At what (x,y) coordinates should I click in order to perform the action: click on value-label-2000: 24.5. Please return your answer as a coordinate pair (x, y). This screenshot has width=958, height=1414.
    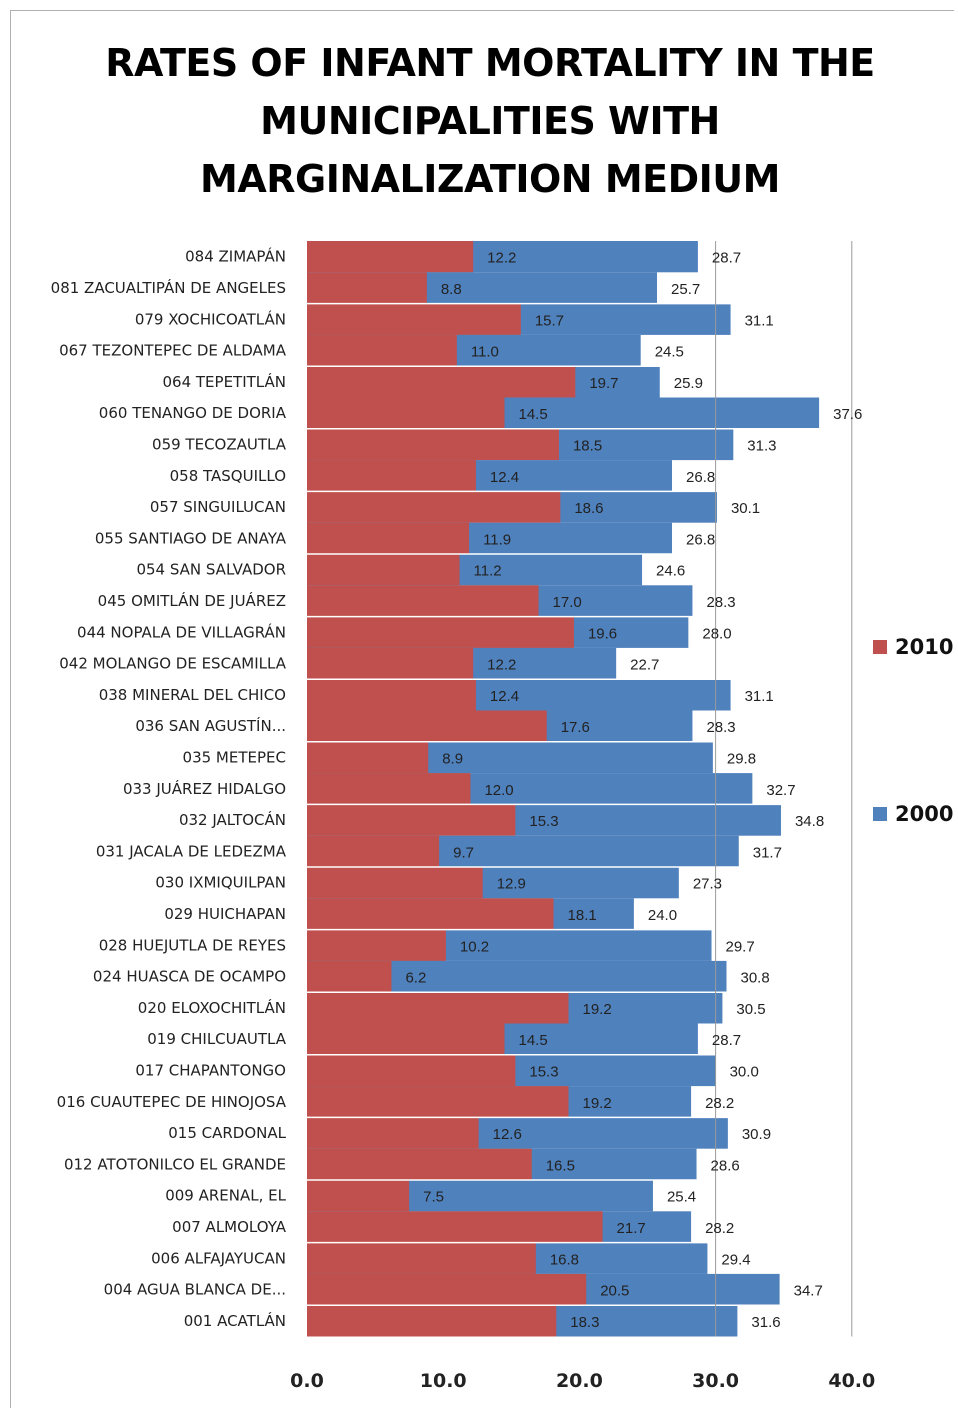
    Looking at the image, I should click on (669, 352).